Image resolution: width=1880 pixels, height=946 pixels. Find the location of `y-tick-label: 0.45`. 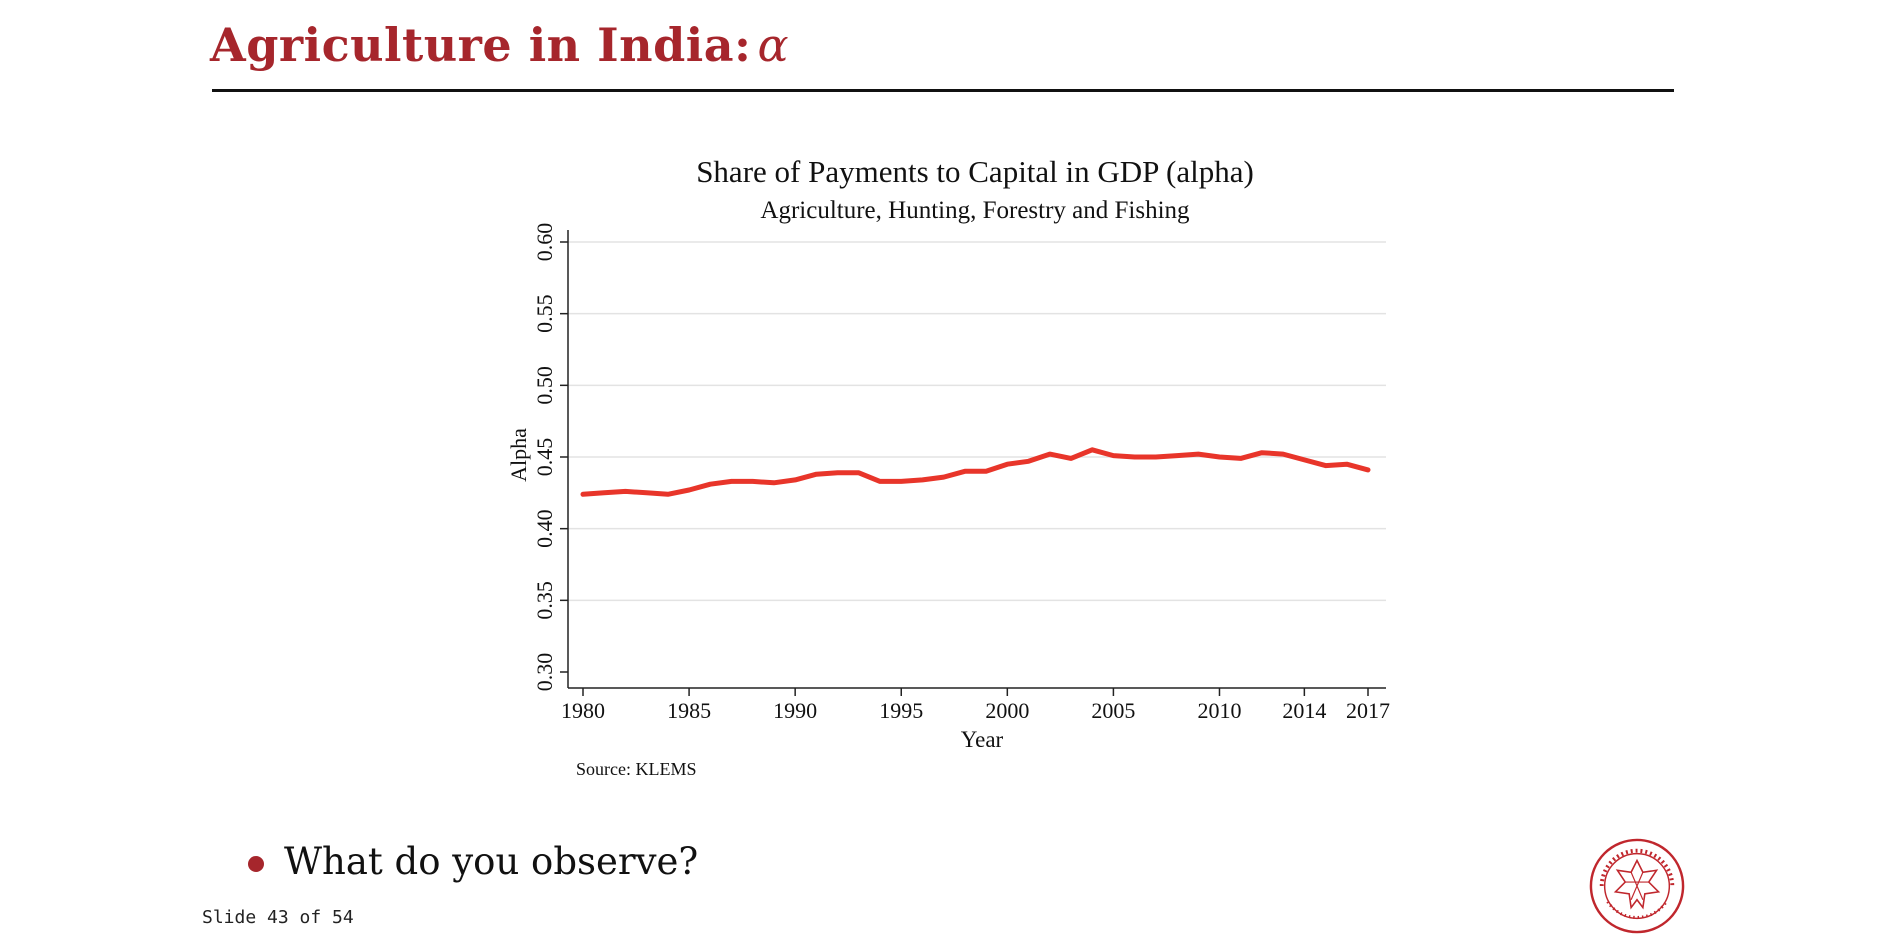

y-tick-label: 0.45 is located at coordinates (544, 457).